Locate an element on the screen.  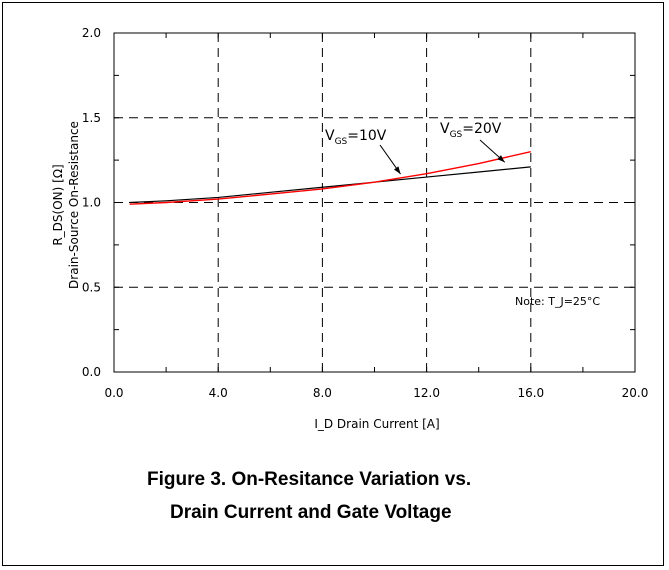
y-axis-label-line2: Drain-Source On-Resistance is located at coordinates (74, 205).